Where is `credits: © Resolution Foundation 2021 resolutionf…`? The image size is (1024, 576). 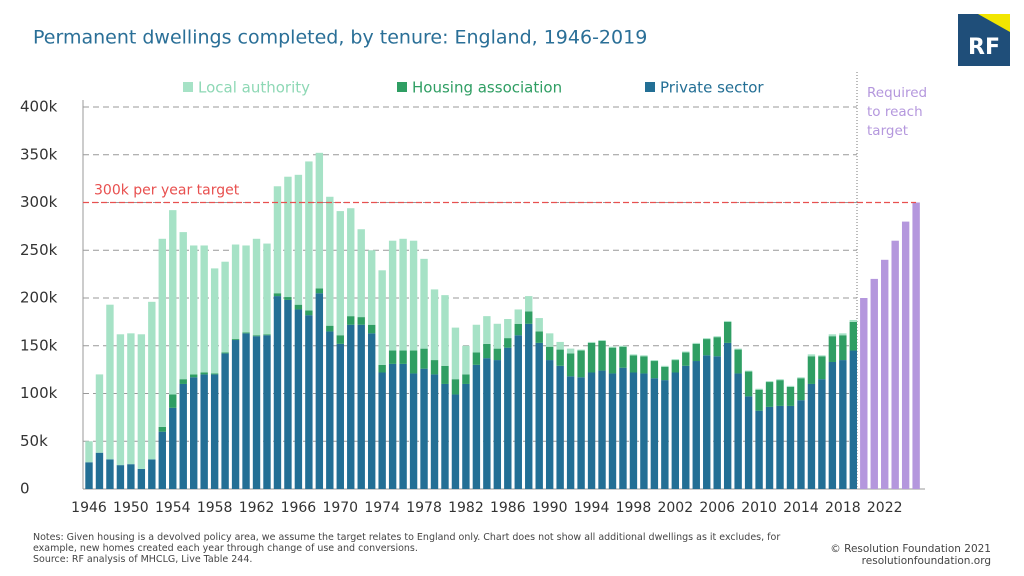
credits: © Resolution Foundation 2021 resolutionf… is located at coordinates (910, 555).